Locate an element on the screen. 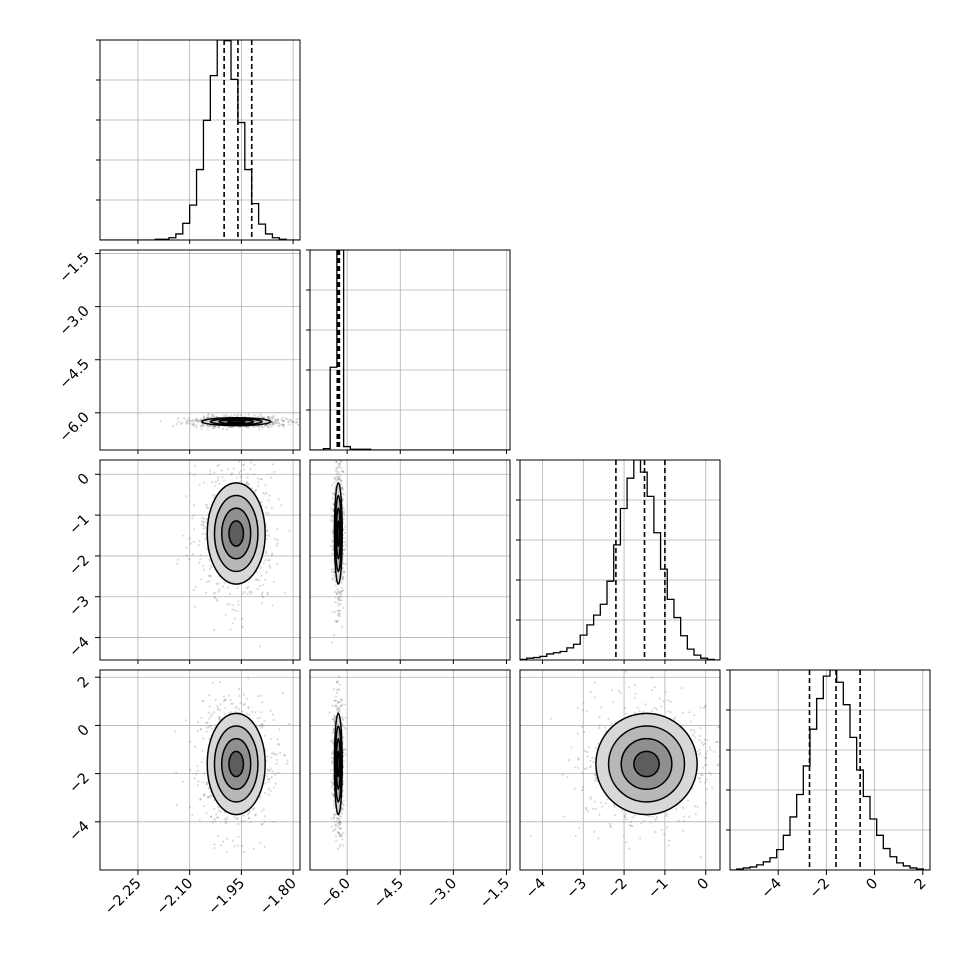  tick-label-y-3-3: 2 is located at coordinates (84, 683).